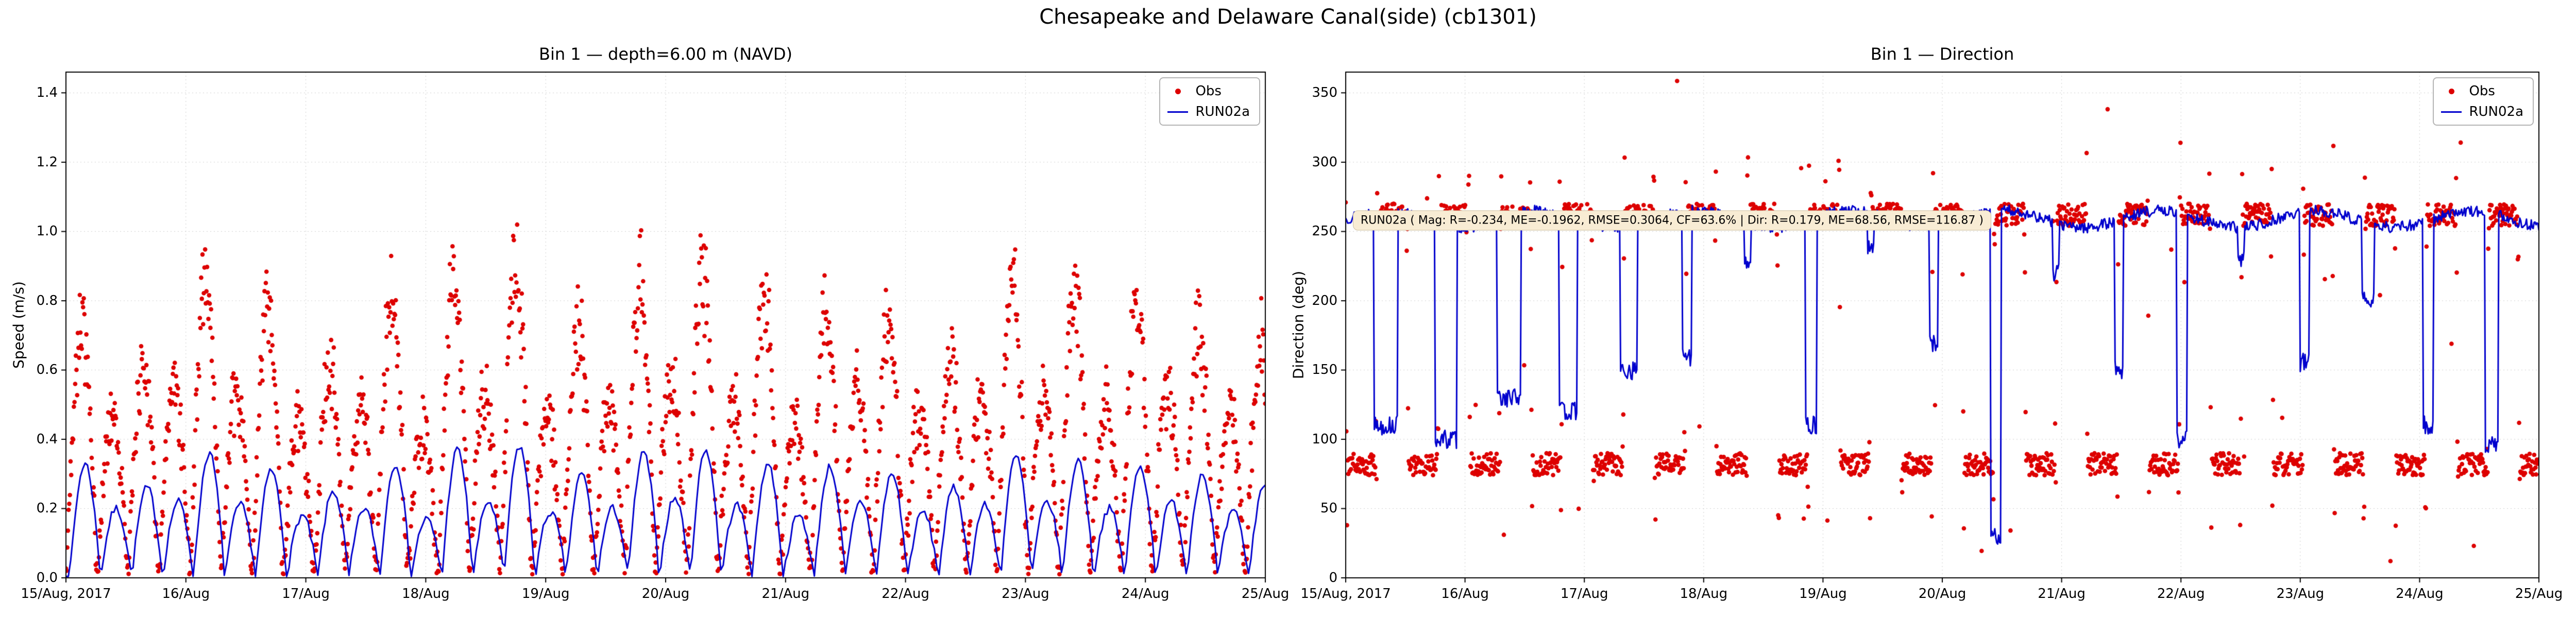 Image resolution: width=2576 pixels, height=618 pixels. Describe the element at coordinates (18, 325) in the screenshot. I see `speed-y-axis-label: Speed (m/s)` at that location.